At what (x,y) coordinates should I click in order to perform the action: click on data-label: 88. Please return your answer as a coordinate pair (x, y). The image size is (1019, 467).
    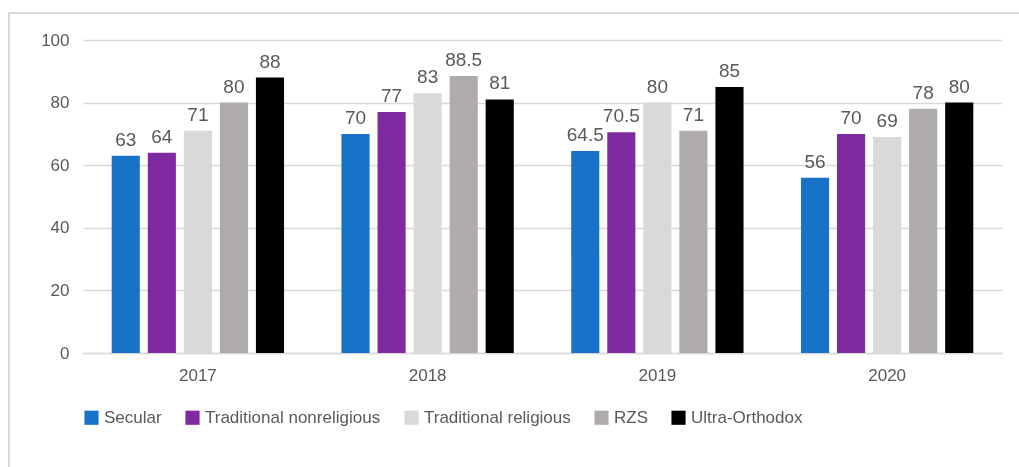
    Looking at the image, I should click on (270, 61).